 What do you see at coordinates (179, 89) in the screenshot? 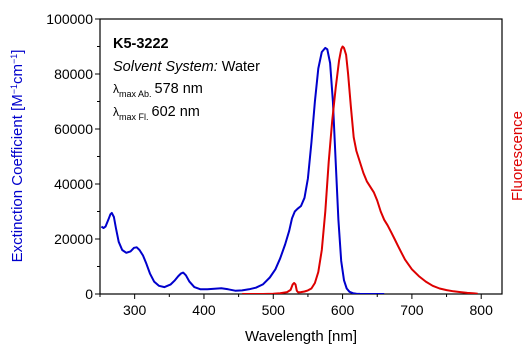
I see `lambda-abs-value: 578 nm` at bounding box center [179, 89].